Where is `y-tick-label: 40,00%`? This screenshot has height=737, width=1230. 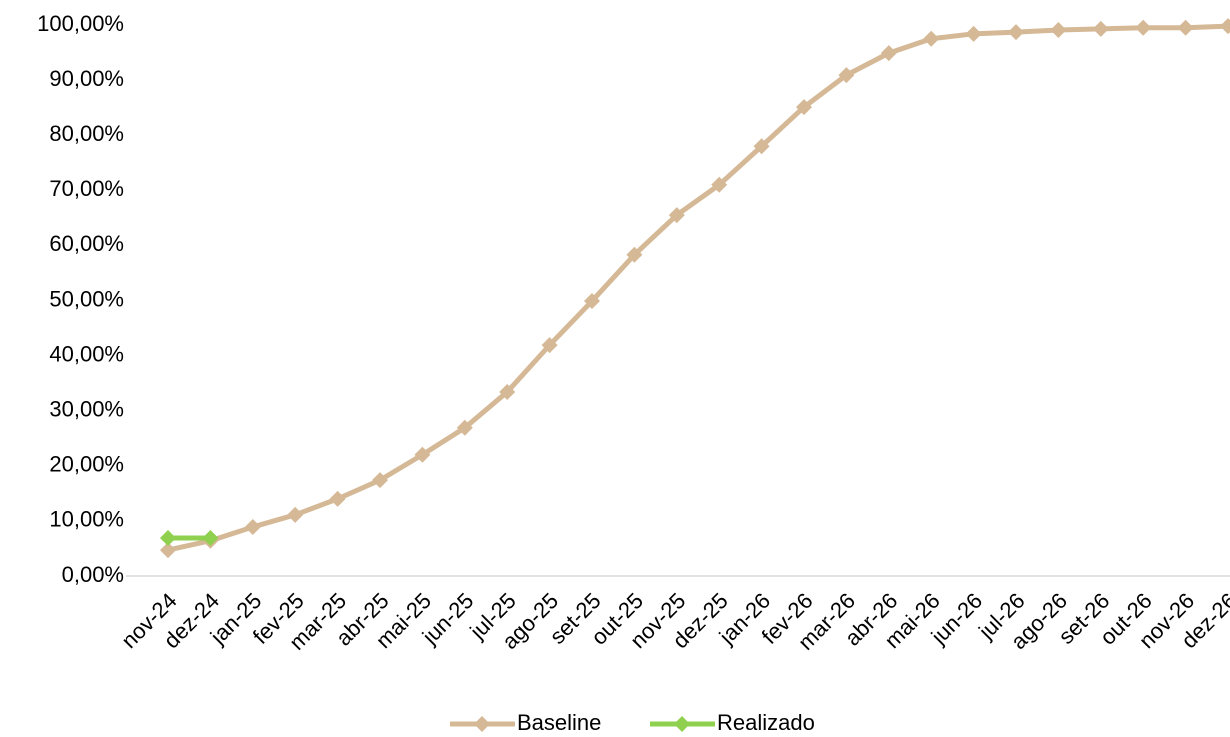 y-tick-label: 40,00% is located at coordinates (86, 353).